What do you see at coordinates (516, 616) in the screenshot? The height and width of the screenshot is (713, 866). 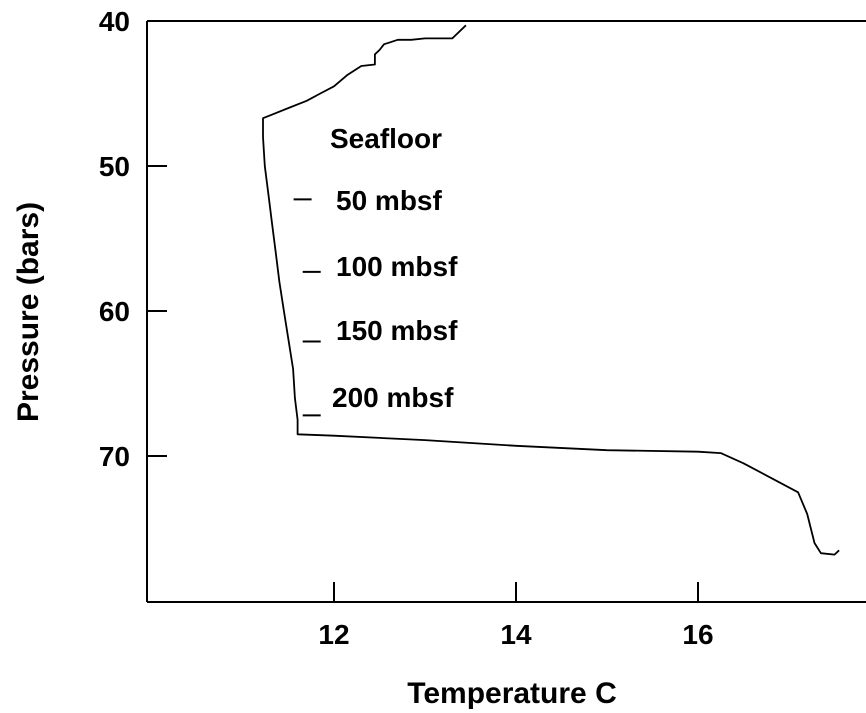 I see `x-axis: 12 14 16` at bounding box center [516, 616].